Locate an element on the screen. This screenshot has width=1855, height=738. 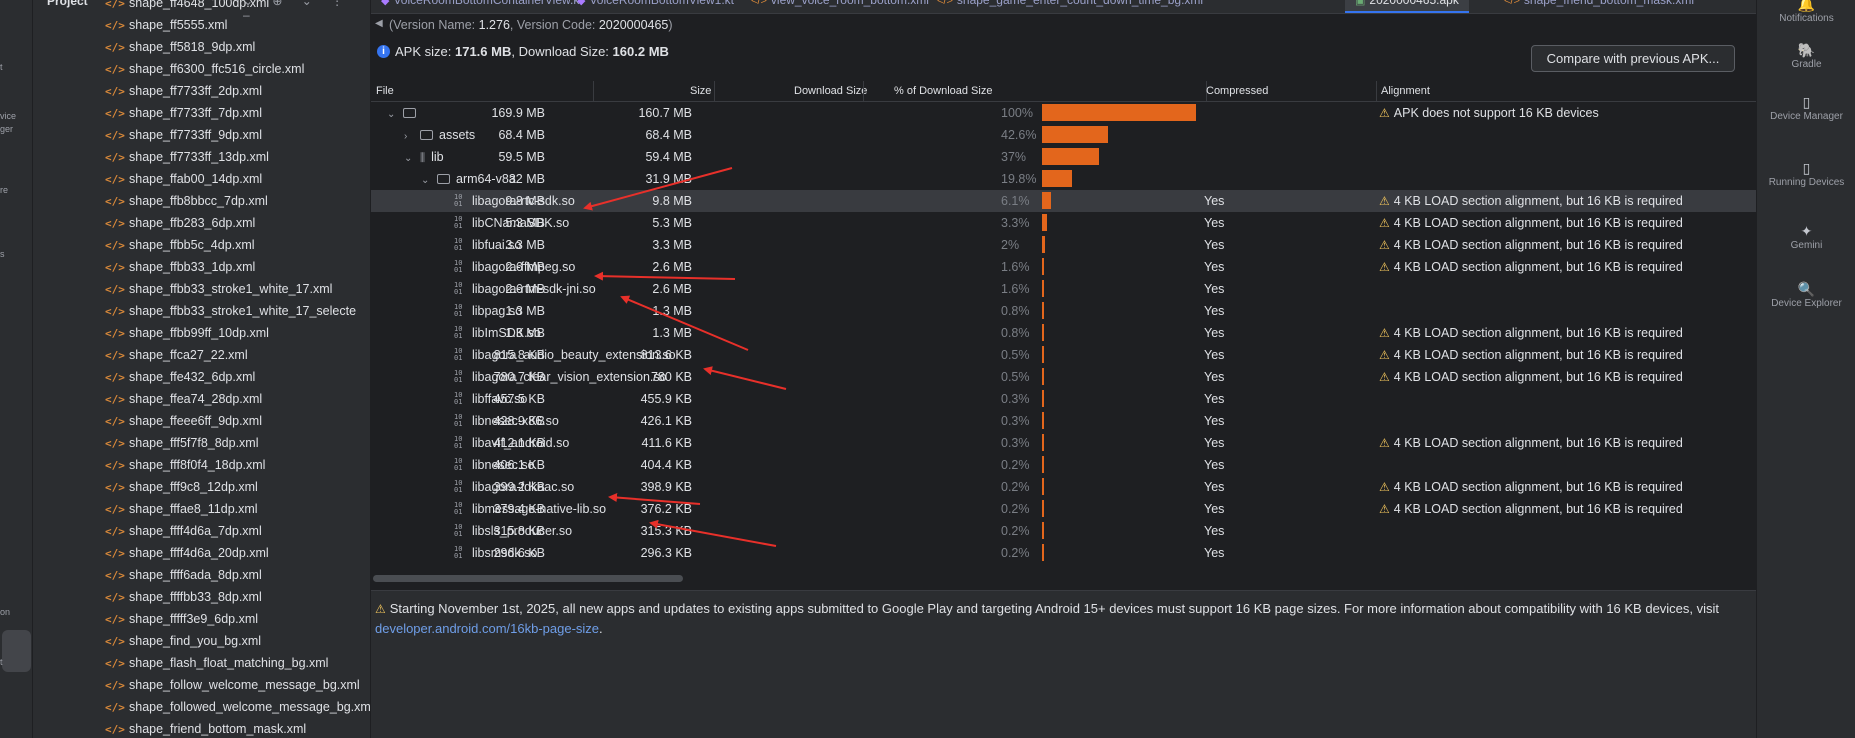
project-file-item: </> shape_ffbb33_1dp.xml is located at coordinates (201, 267).